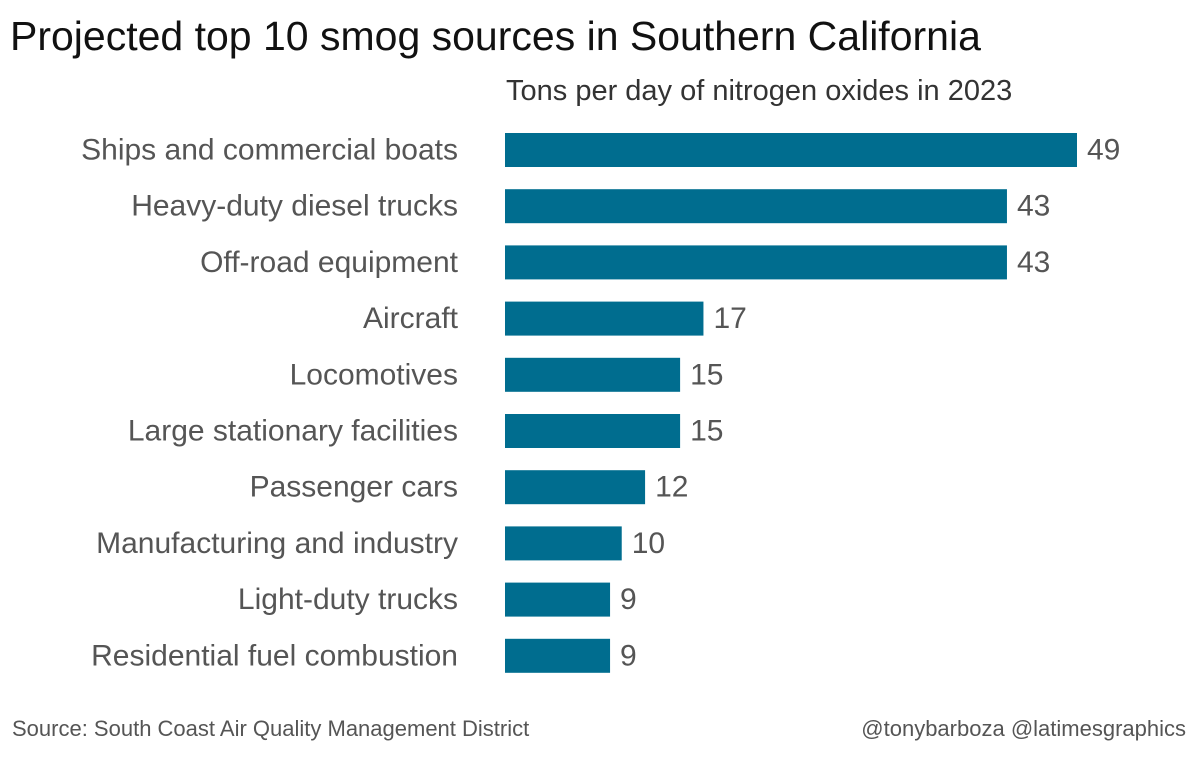 The width and height of the screenshot is (1200, 759). What do you see at coordinates (648, 543) in the screenshot?
I see `value-label: 10` at bounding box center [648, 543].